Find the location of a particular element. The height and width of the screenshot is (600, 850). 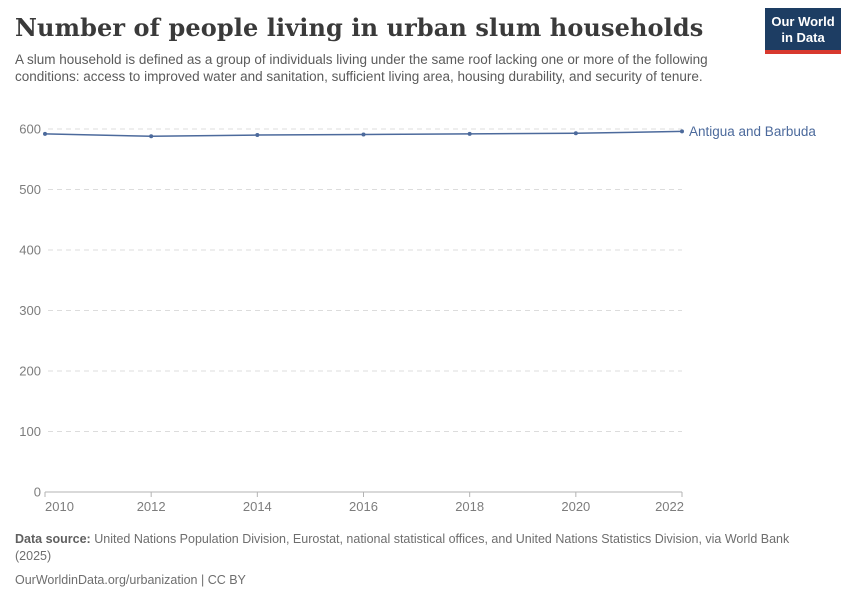

owid-logo: Our World in Data is located at coordinates (803, 31).